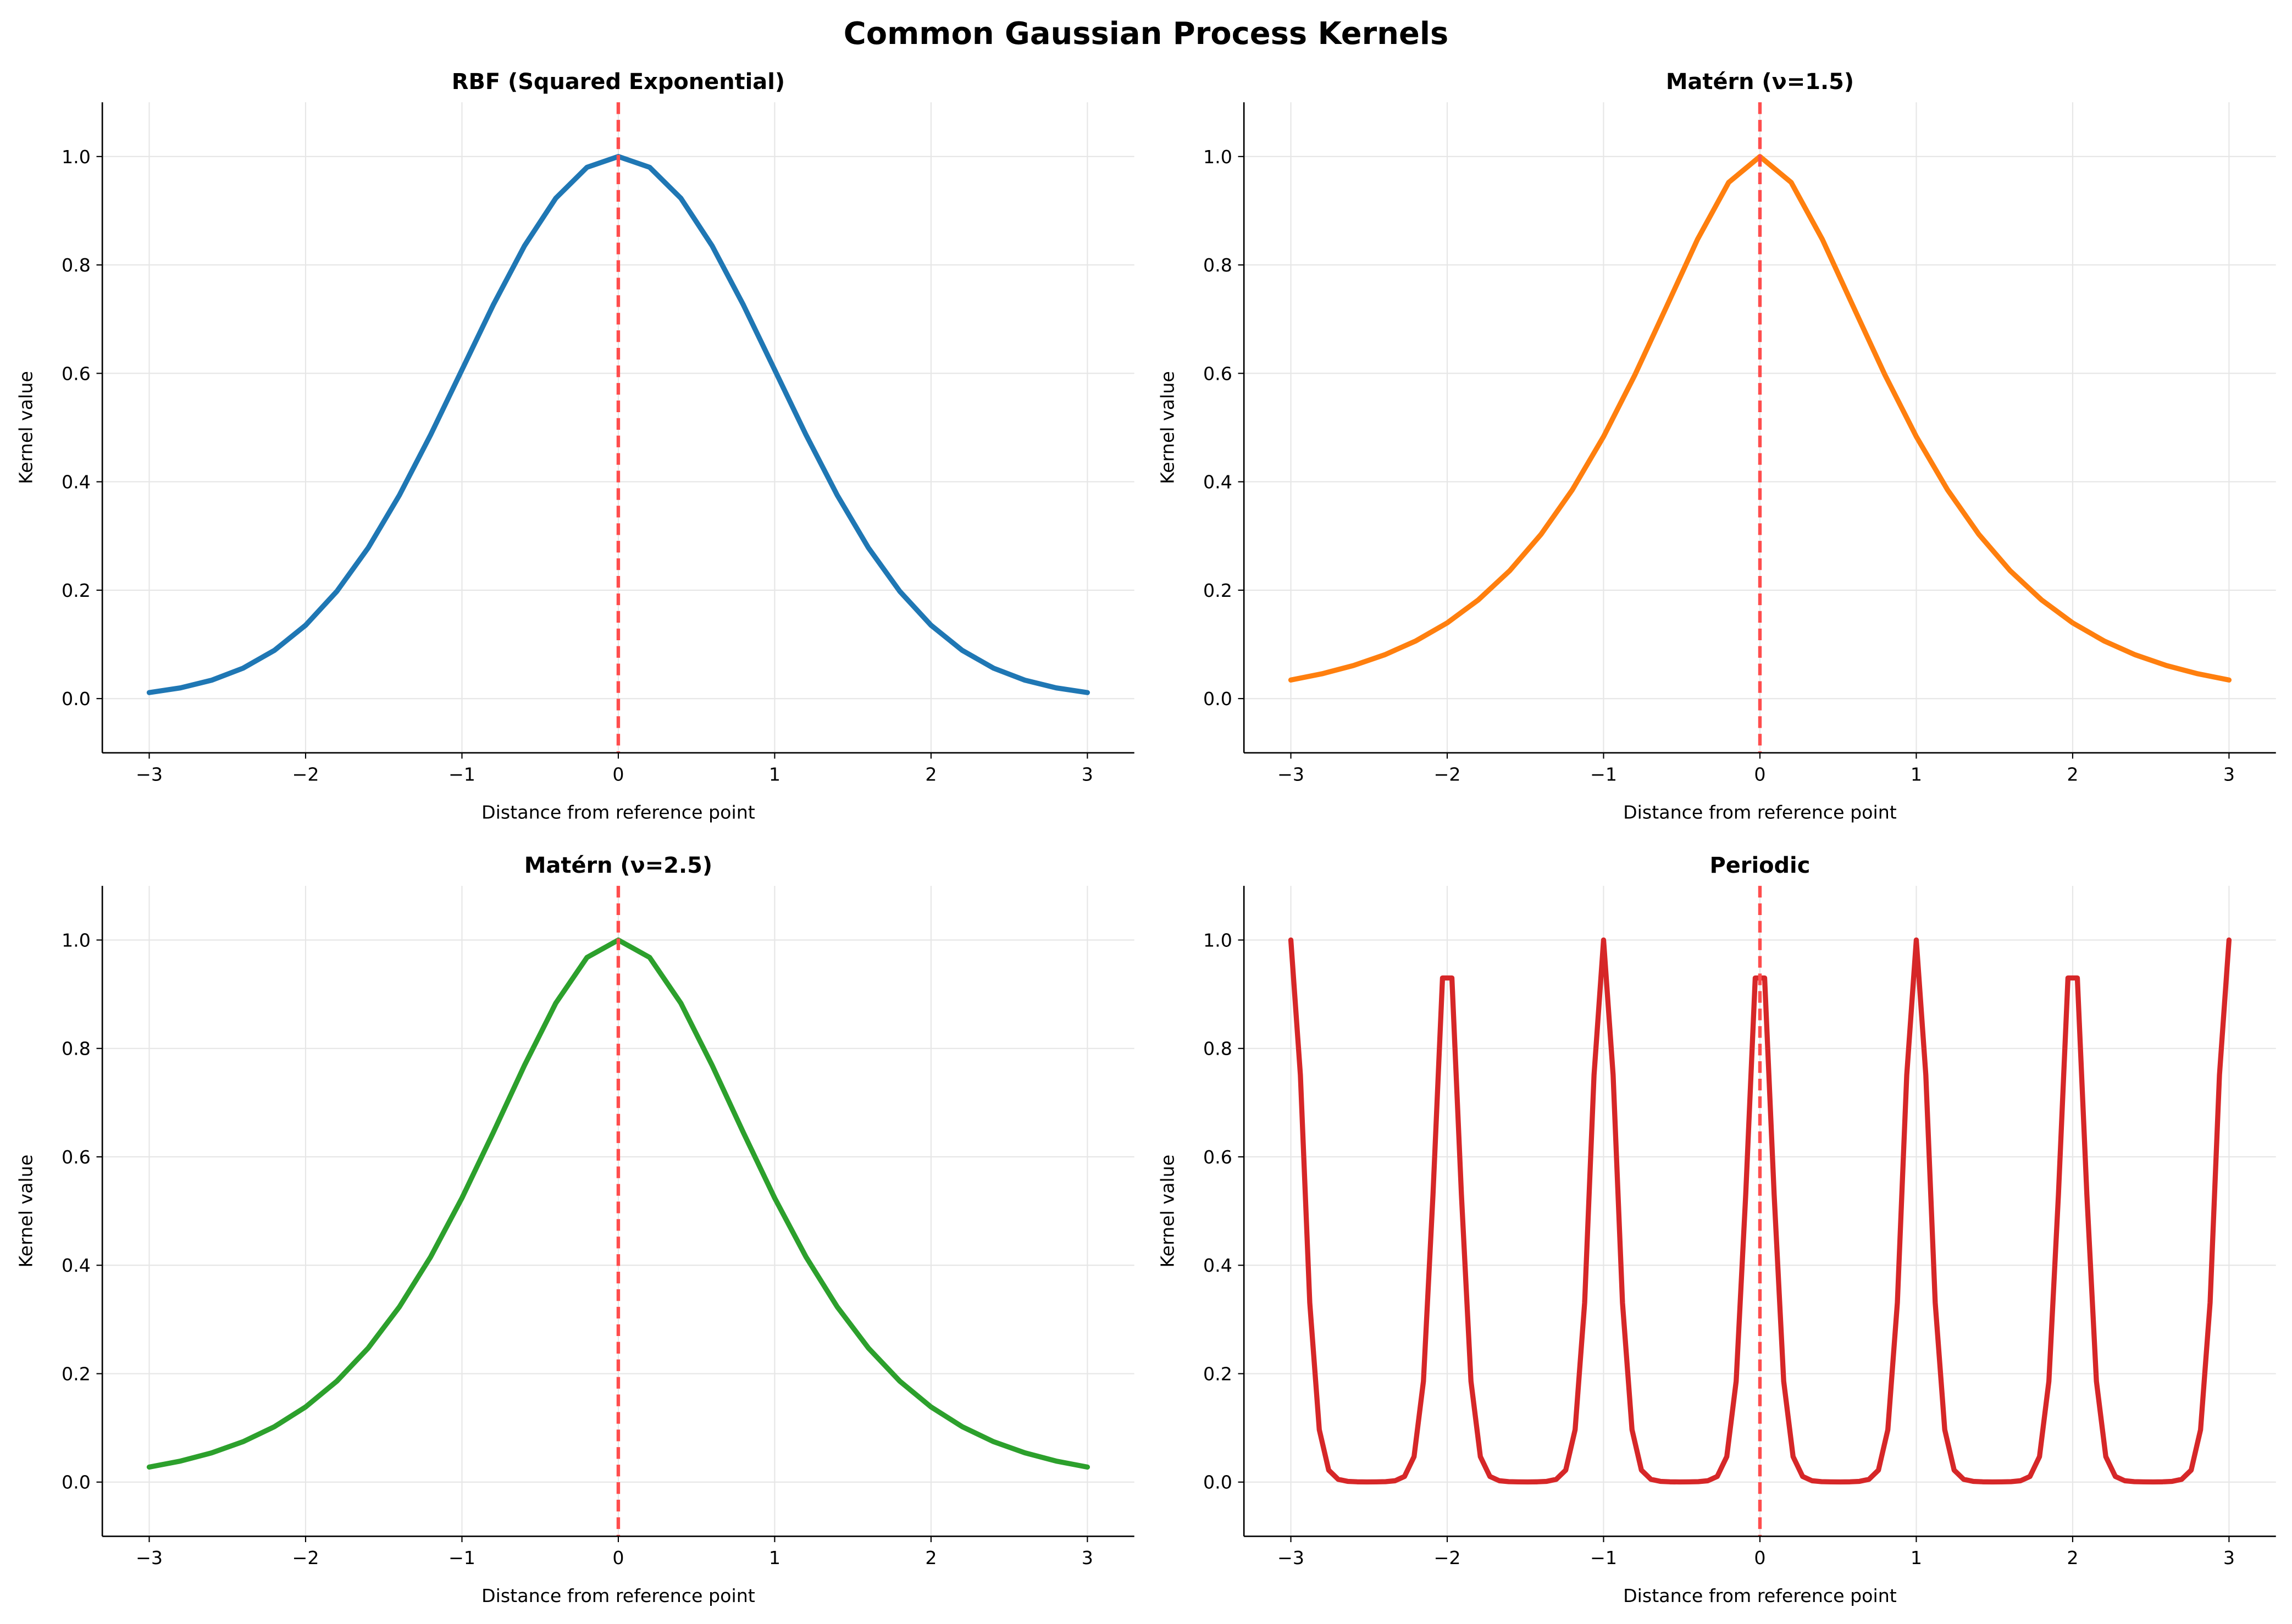 Image resolution: width=2292 pixels, height=1624 pixels. I want to click on panel-title: Periodic, so click(1760, 865).